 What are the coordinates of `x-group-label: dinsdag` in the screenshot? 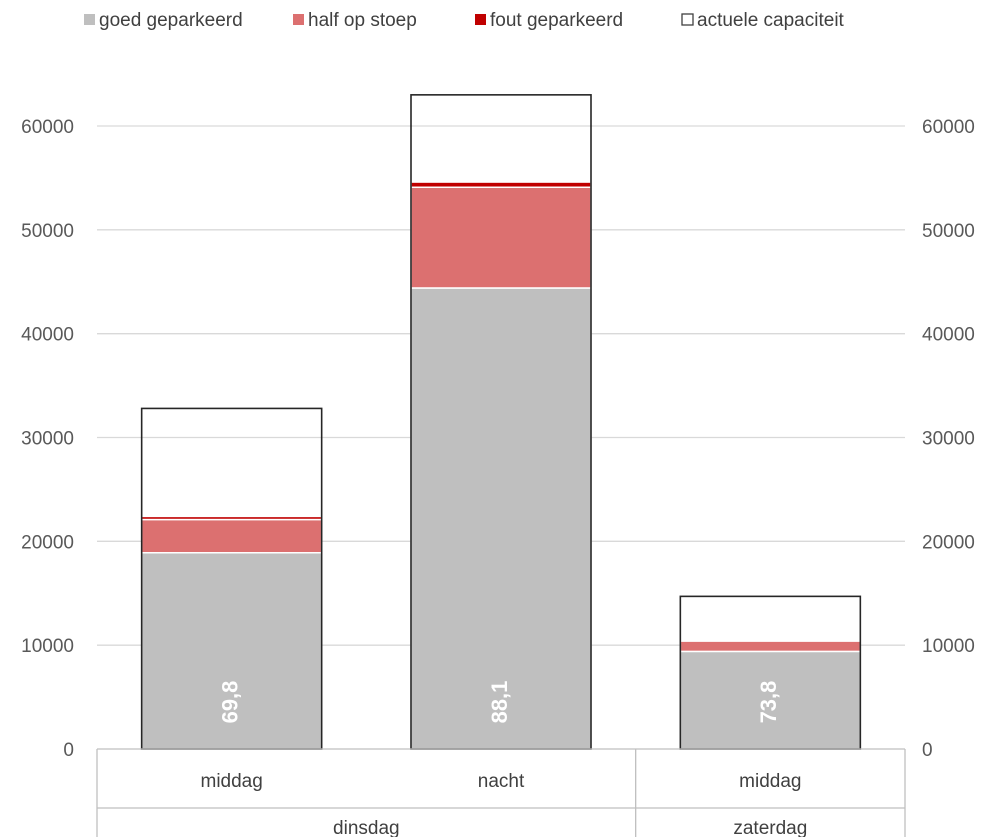 It's located at (366, 827).